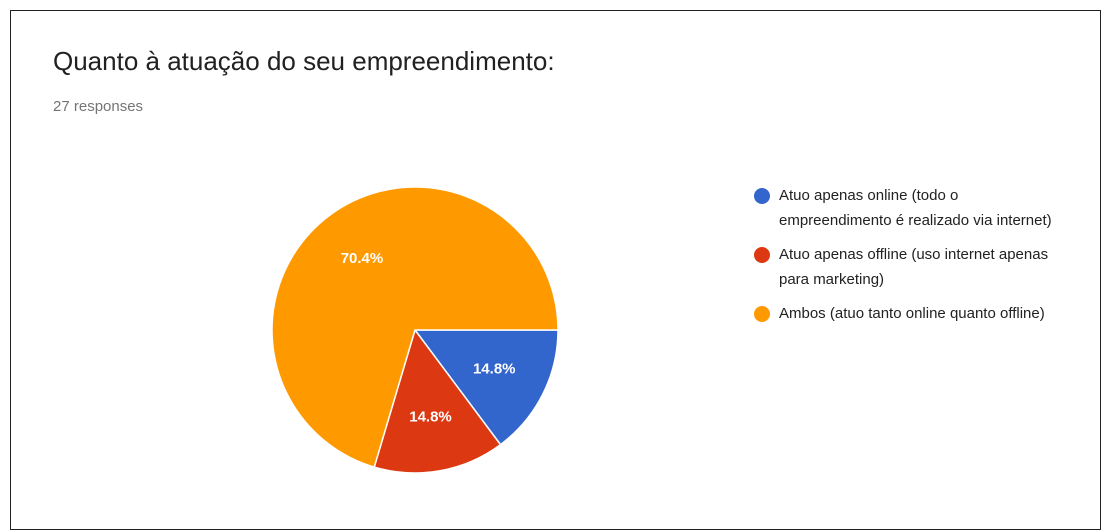  What do you see at coordinates (912, 313) in the screenshot?
I see `legend-label: Ambos (atuo tanto online quanto offline)` at bounding box center [912, 313].